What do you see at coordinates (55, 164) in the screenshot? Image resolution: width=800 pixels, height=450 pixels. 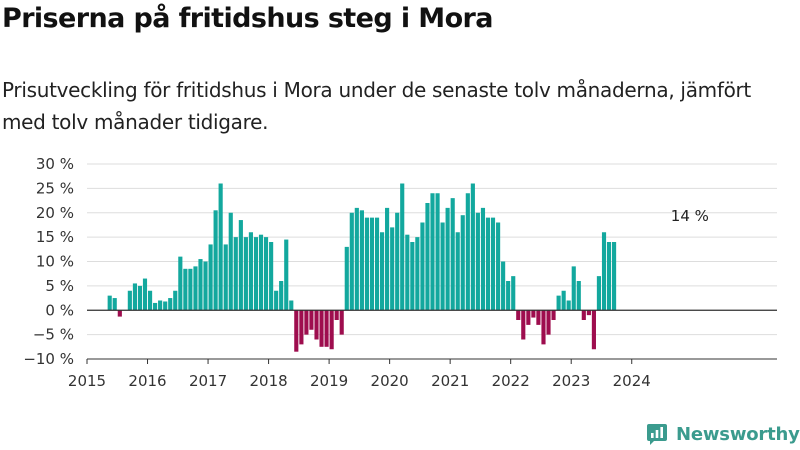 I see `y-tick-label: 30 %` at bounding box center [55, 164].